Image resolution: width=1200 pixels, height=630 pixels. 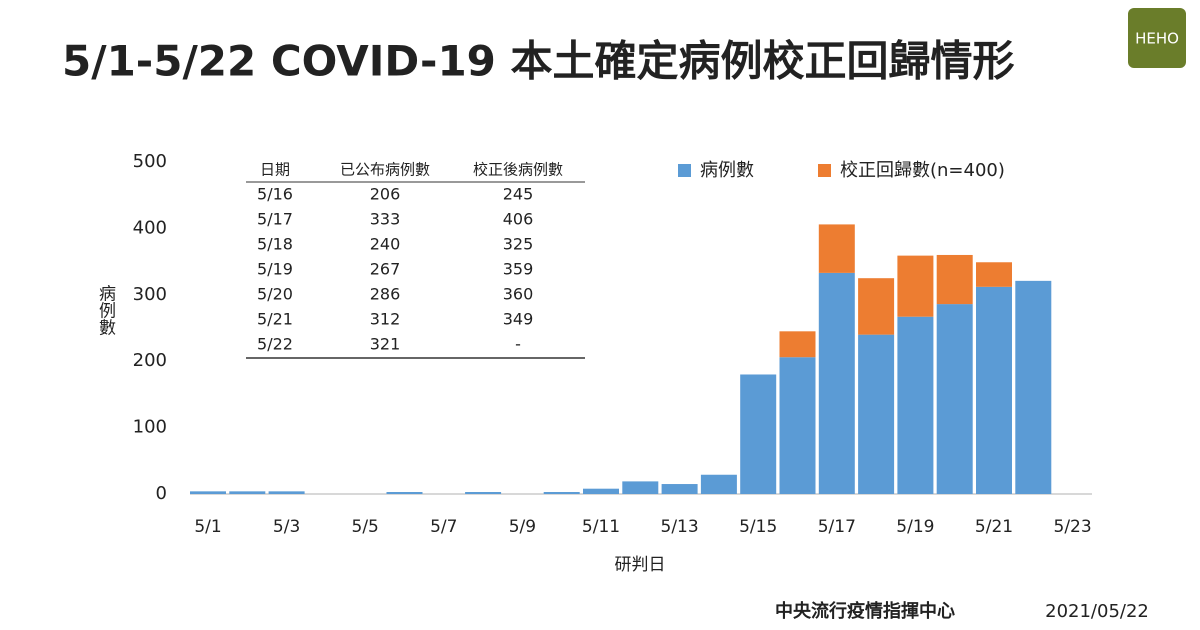 What do you see at coordinates (522, 527) in the screenshot?
I see `x-tick-label: 5/9` at bounding box center [522, 527].